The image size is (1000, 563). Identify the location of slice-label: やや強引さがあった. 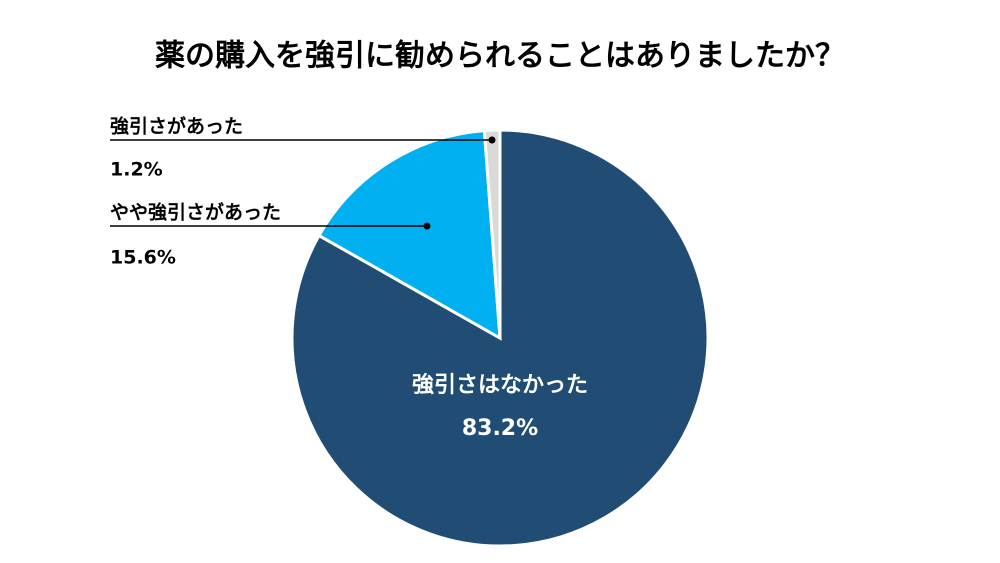
(195, 212).